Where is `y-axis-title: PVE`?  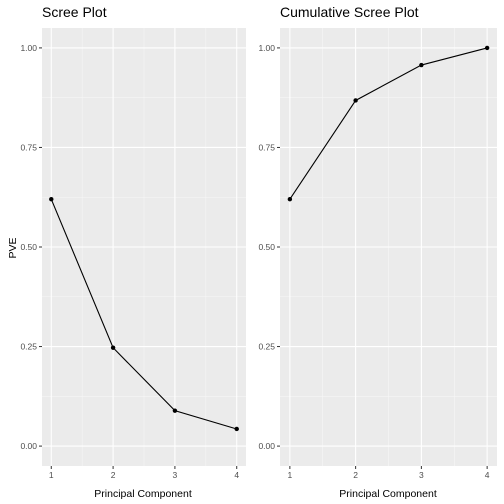
y-axis-title: PVE is located at coordinates (13, 247).